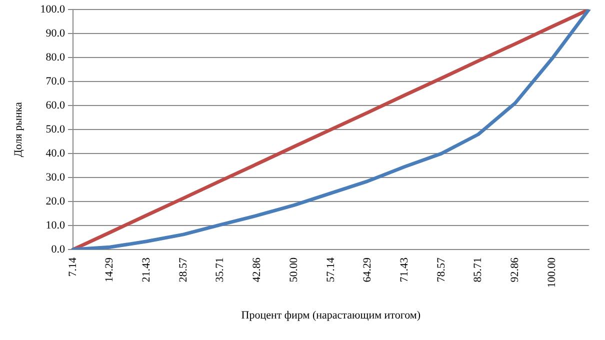  What do you see at coordinates (56, 177) in the screenshot?
I see `y-tick-label: 30.0` at bounding box center [56, 177].